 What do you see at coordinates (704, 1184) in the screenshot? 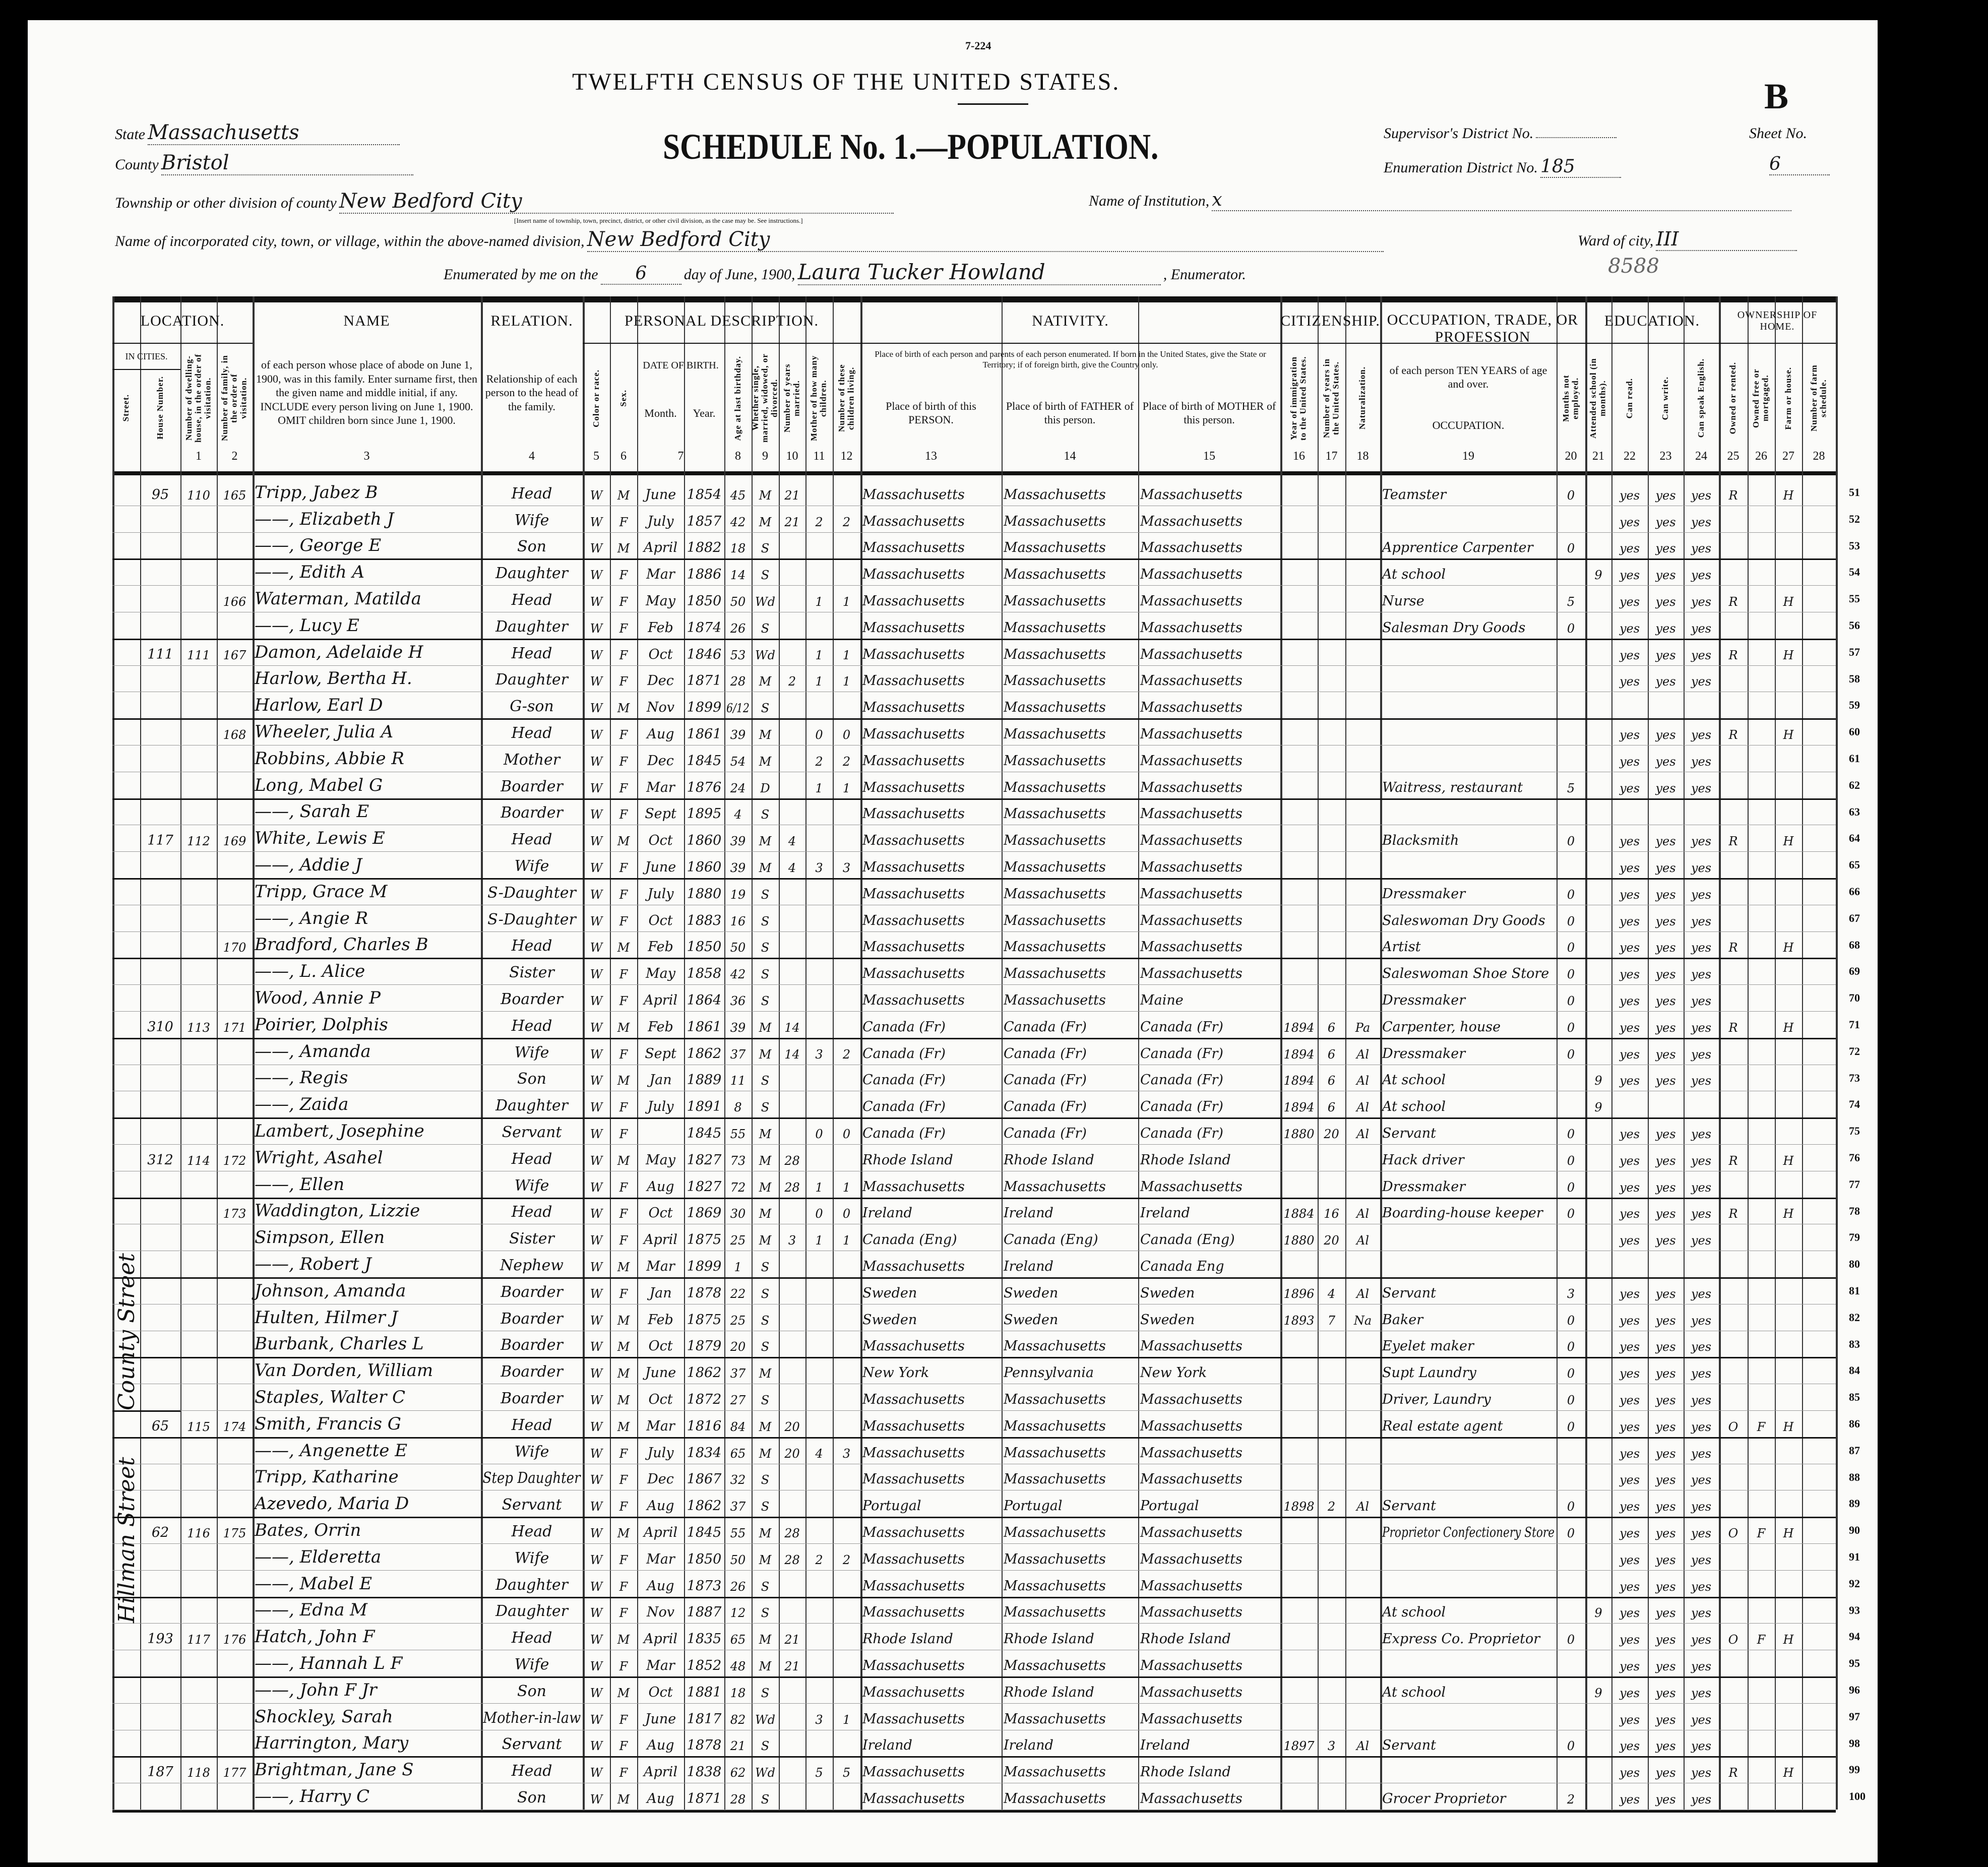
I see `cell-col-9: 1827` at bounding box center [704, 1184].